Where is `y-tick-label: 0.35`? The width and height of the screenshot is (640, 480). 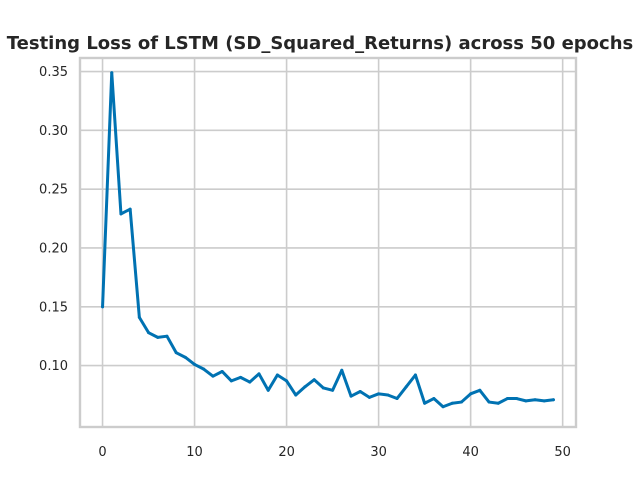 y-tick-label: 0.35 is located at coordinates (53, 72).